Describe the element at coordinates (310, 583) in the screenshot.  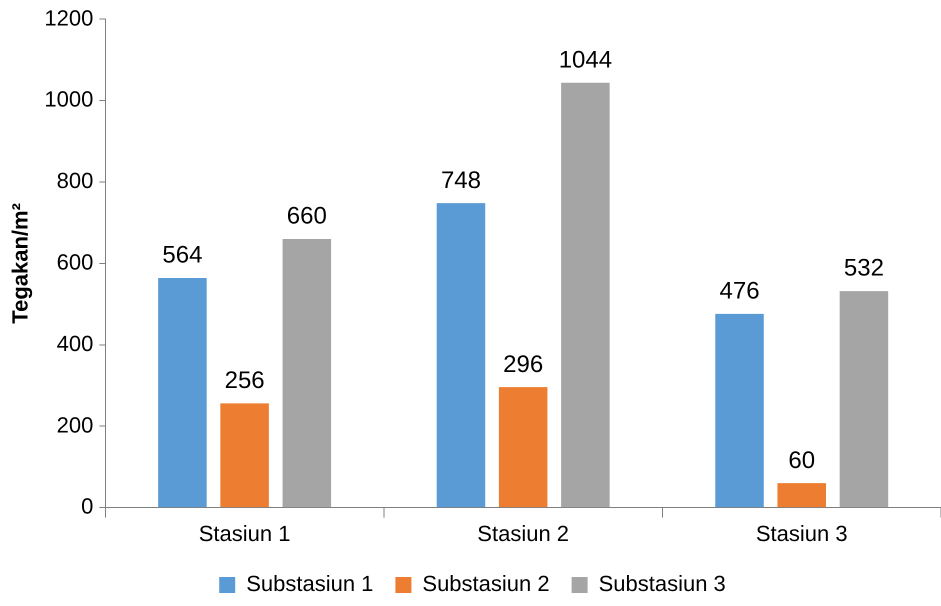
I see `legend-label: Substasiun 1` at that location.